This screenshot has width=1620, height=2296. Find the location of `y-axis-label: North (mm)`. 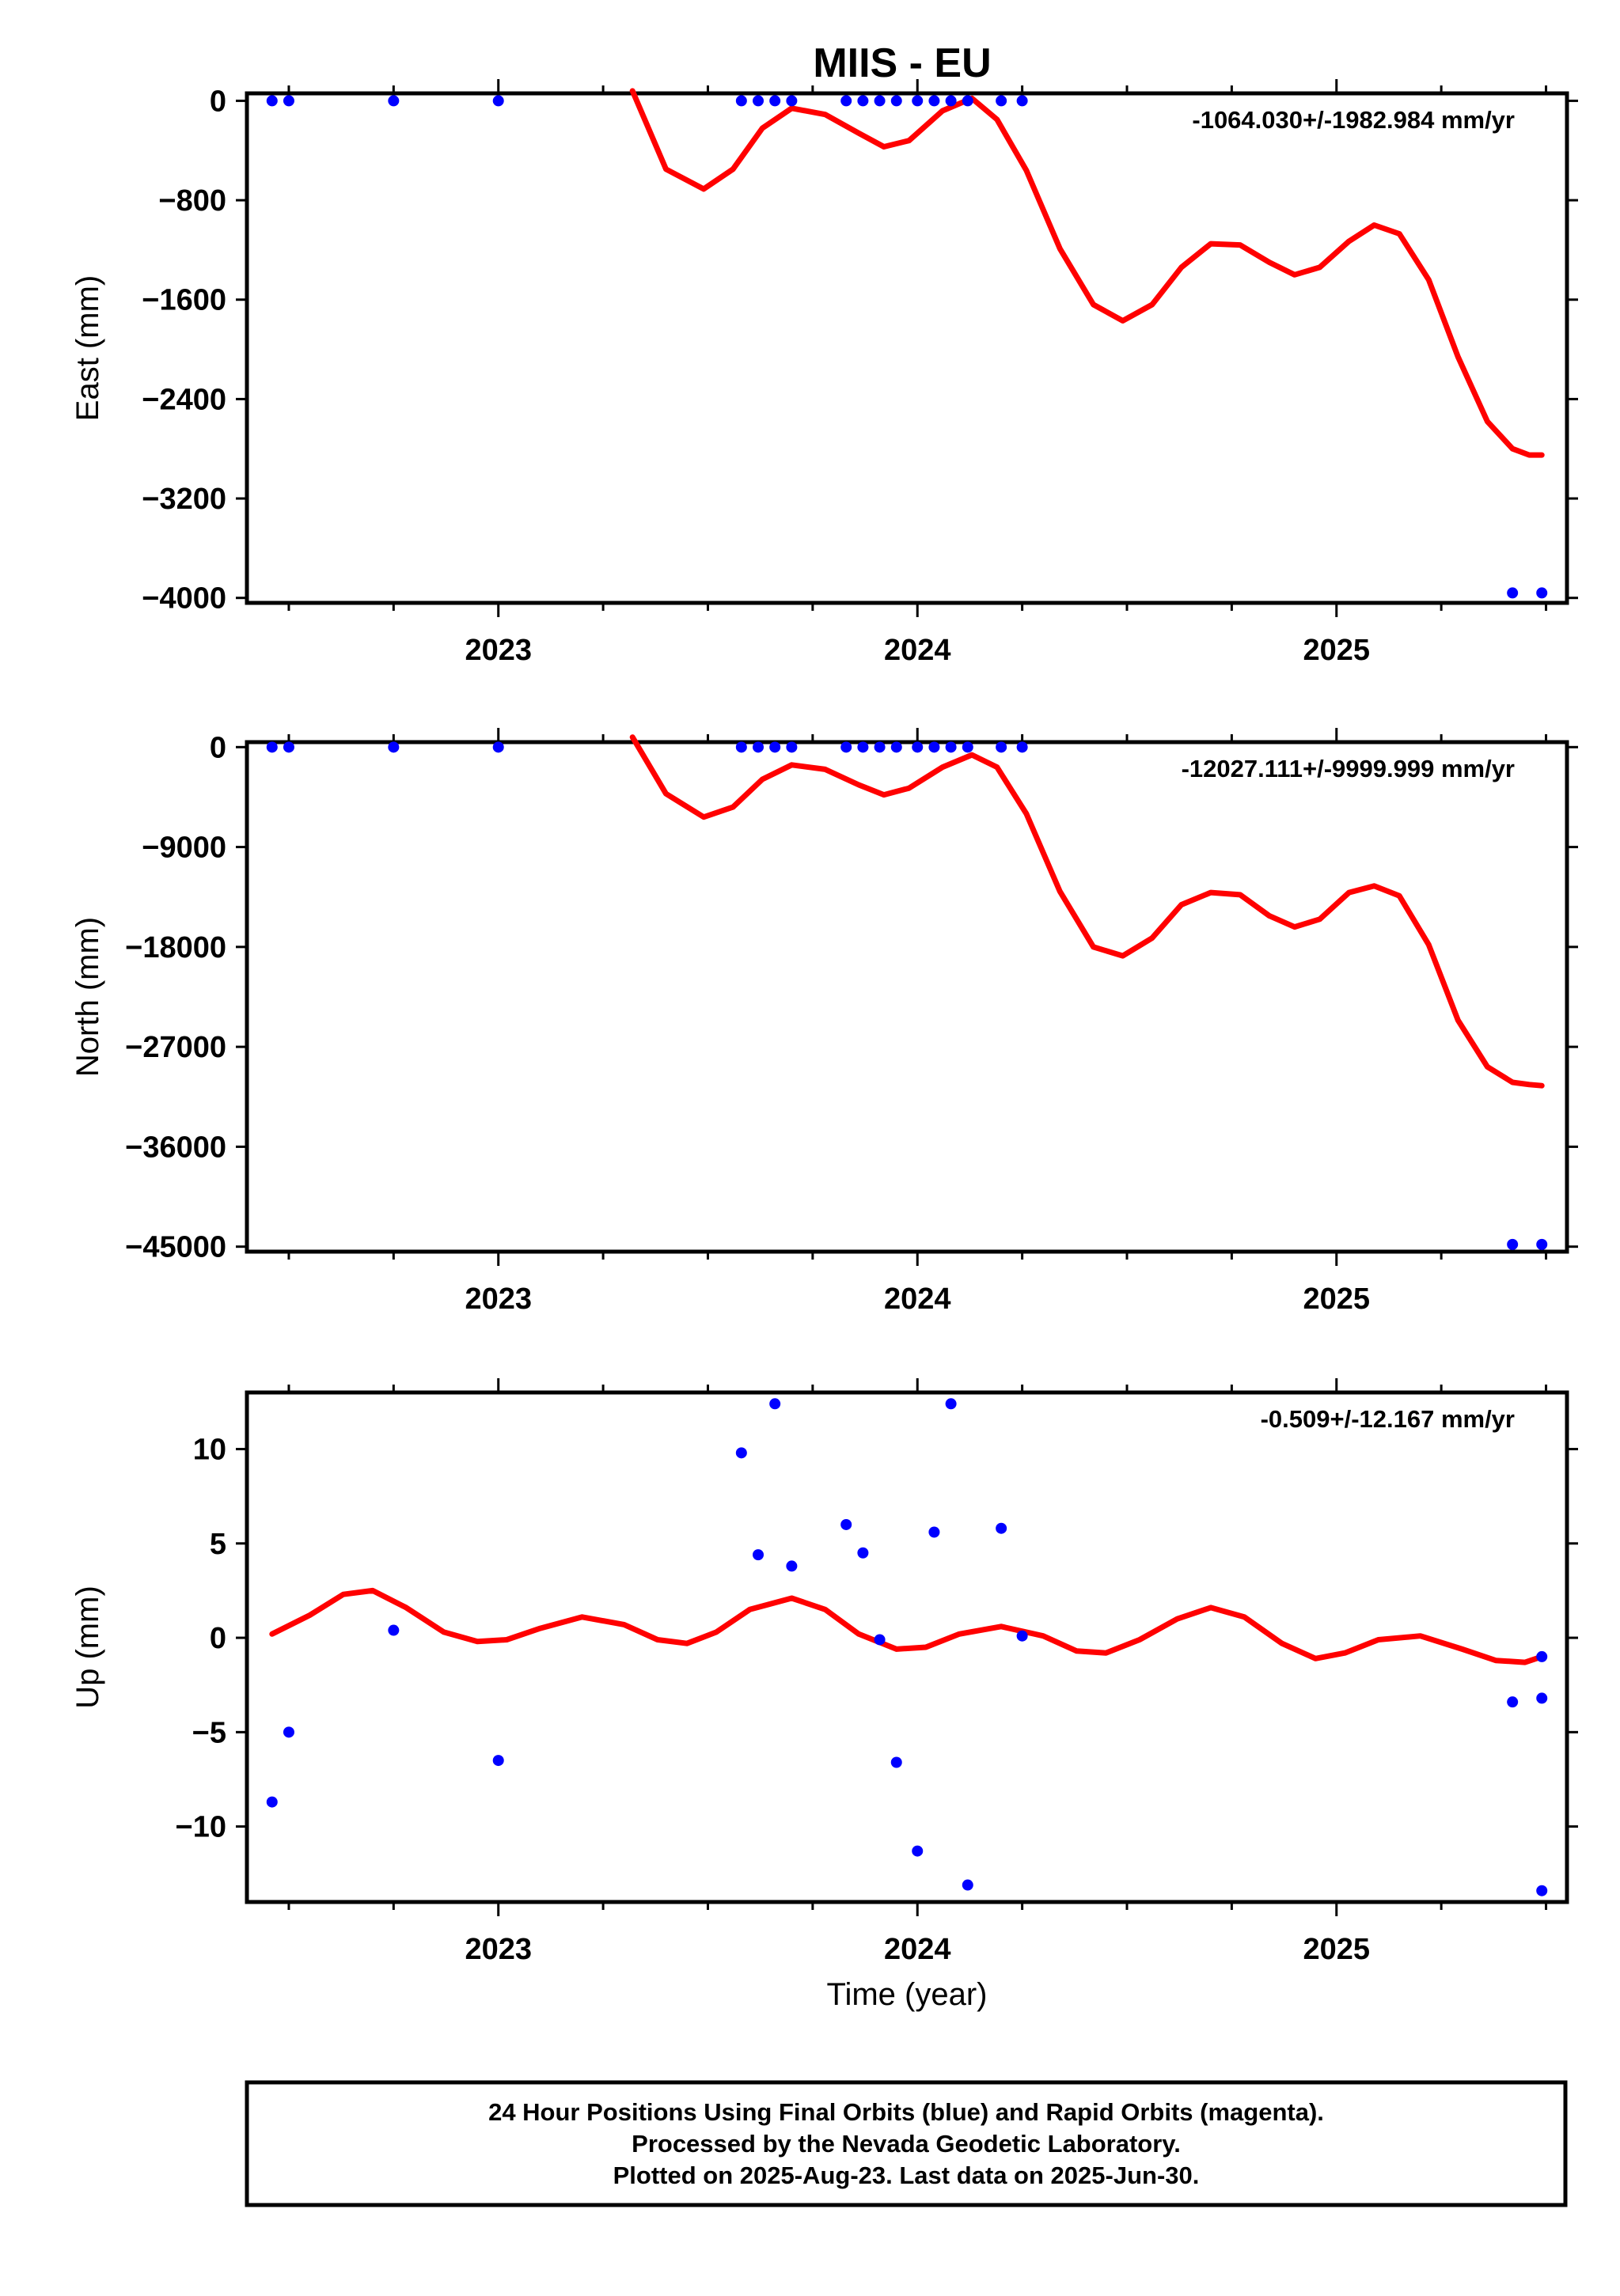

y-axis-label: North (mm) is located at coordinates (87, 997).